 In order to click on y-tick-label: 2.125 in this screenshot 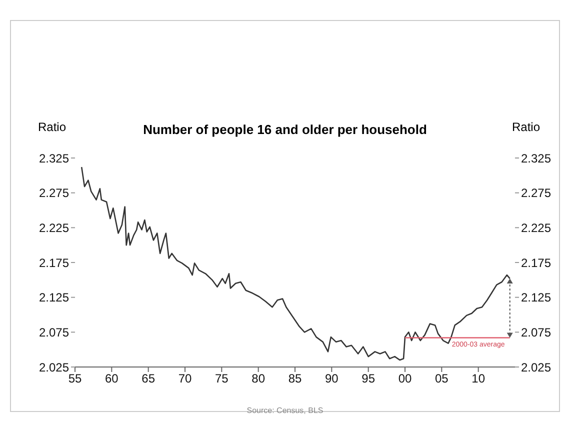, I will do `click(54, 297)`.